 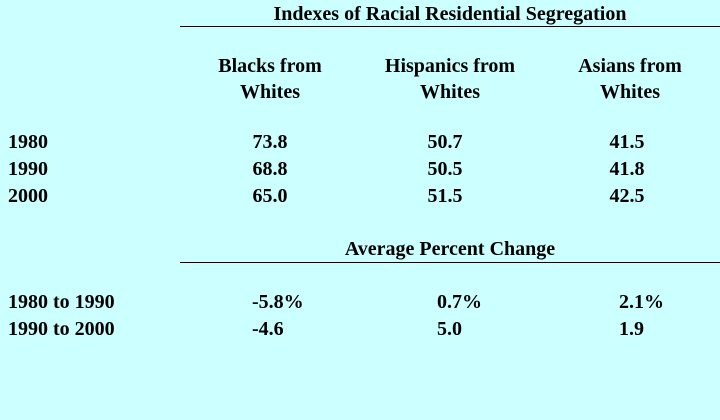 I want to click on row-label-1990: 1990, so click(x=28, y=169).